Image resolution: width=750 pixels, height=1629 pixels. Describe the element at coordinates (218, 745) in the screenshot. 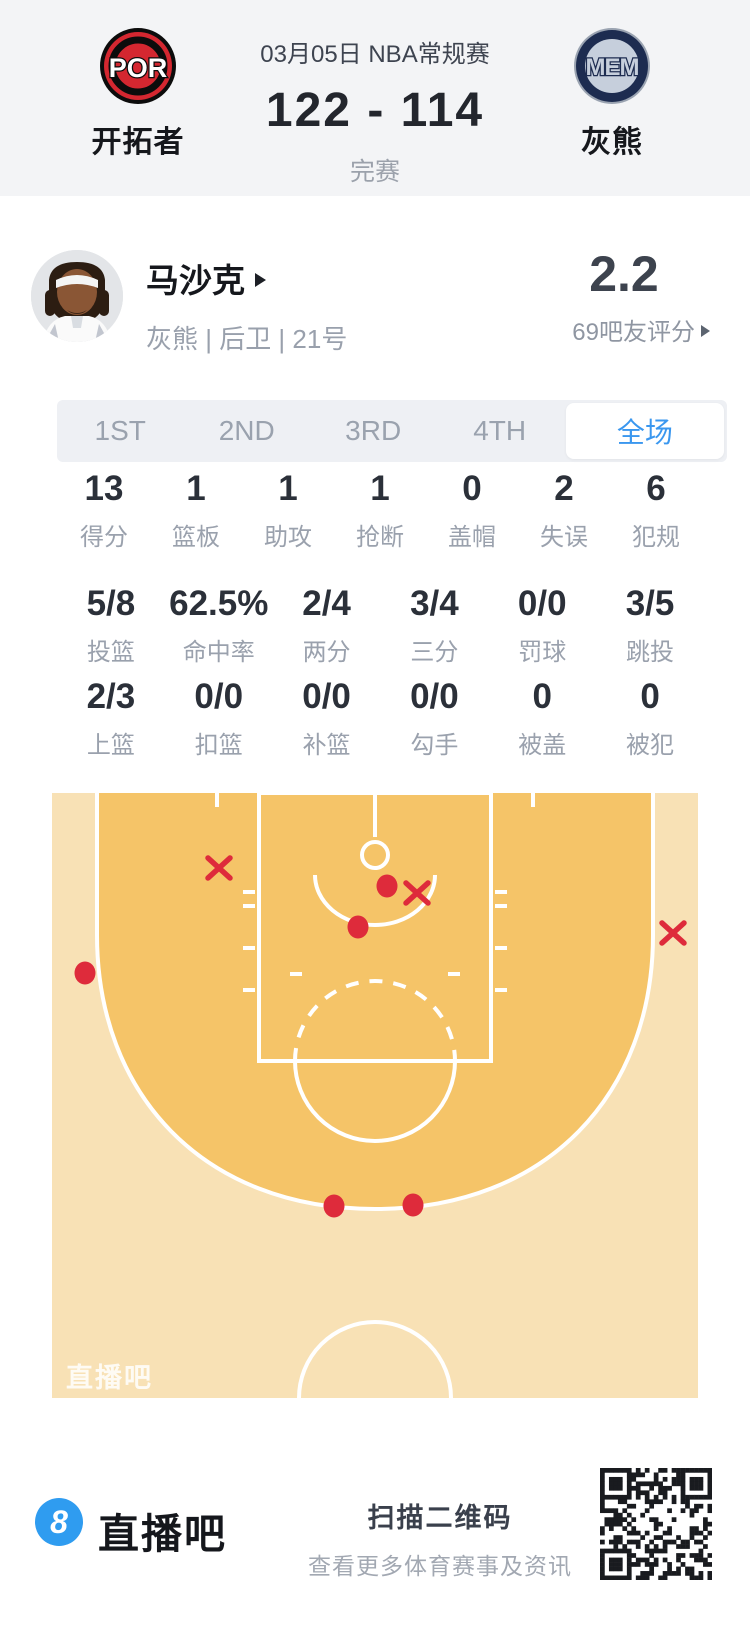

I see `stat-label: 扣篮` at that location.